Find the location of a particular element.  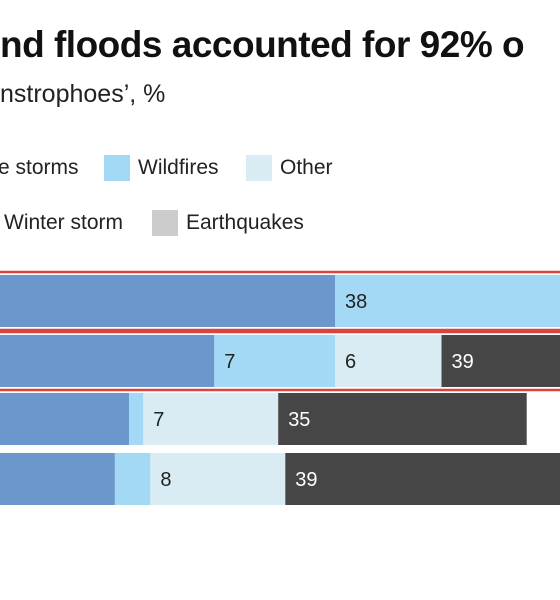

bar-value-label: 38 is located at coordinates (356, 302).